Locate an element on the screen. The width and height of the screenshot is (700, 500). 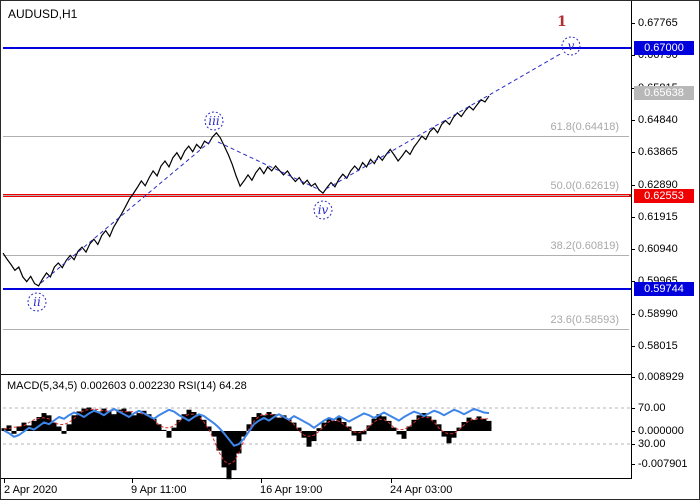
indicator-axis-label: 0.008929 is located at coordinates (661, 377).